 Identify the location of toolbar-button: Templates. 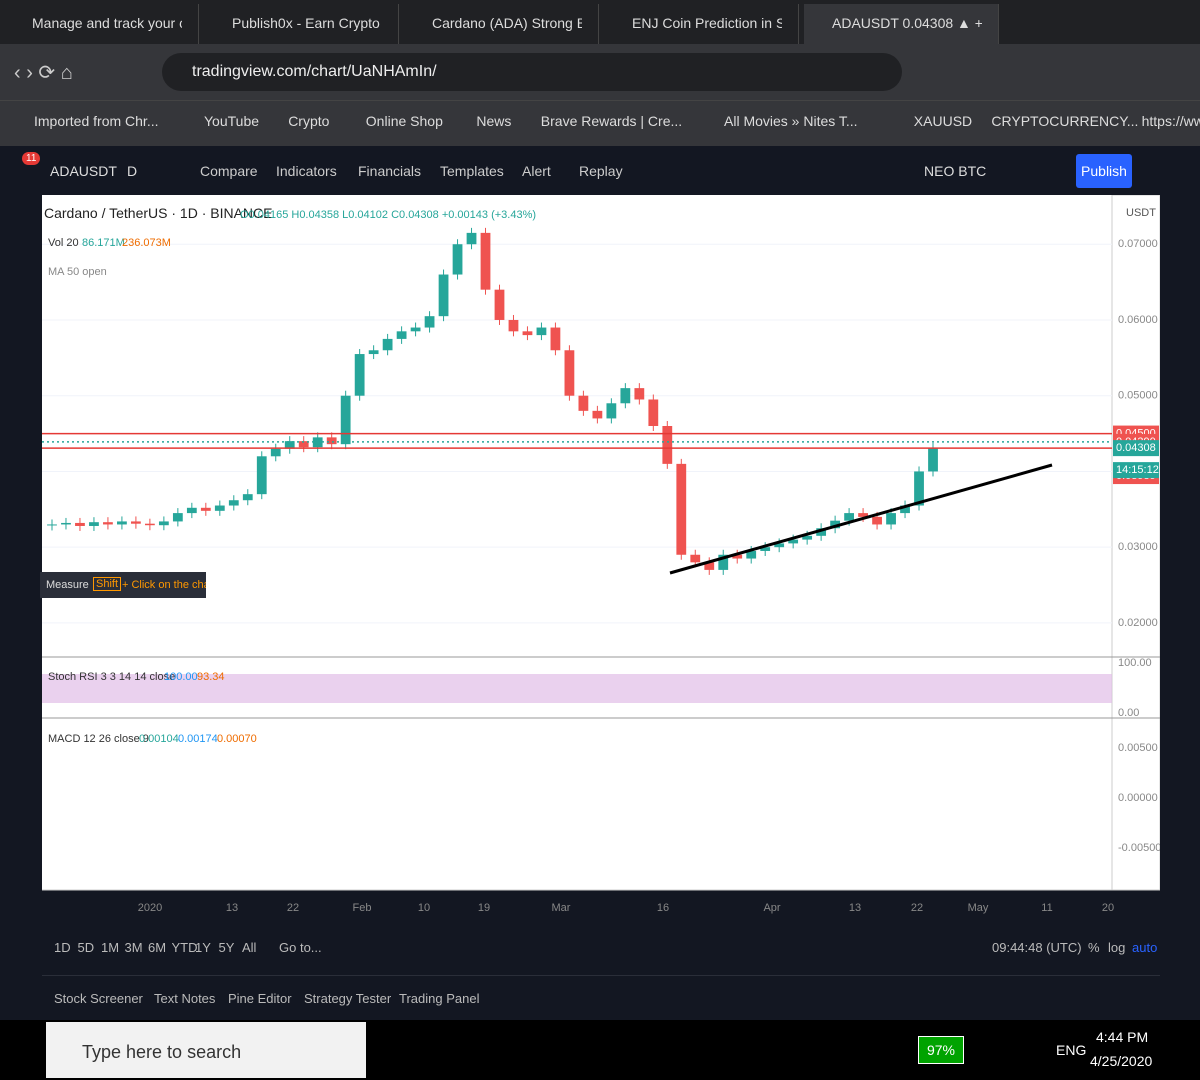
(472, 171).